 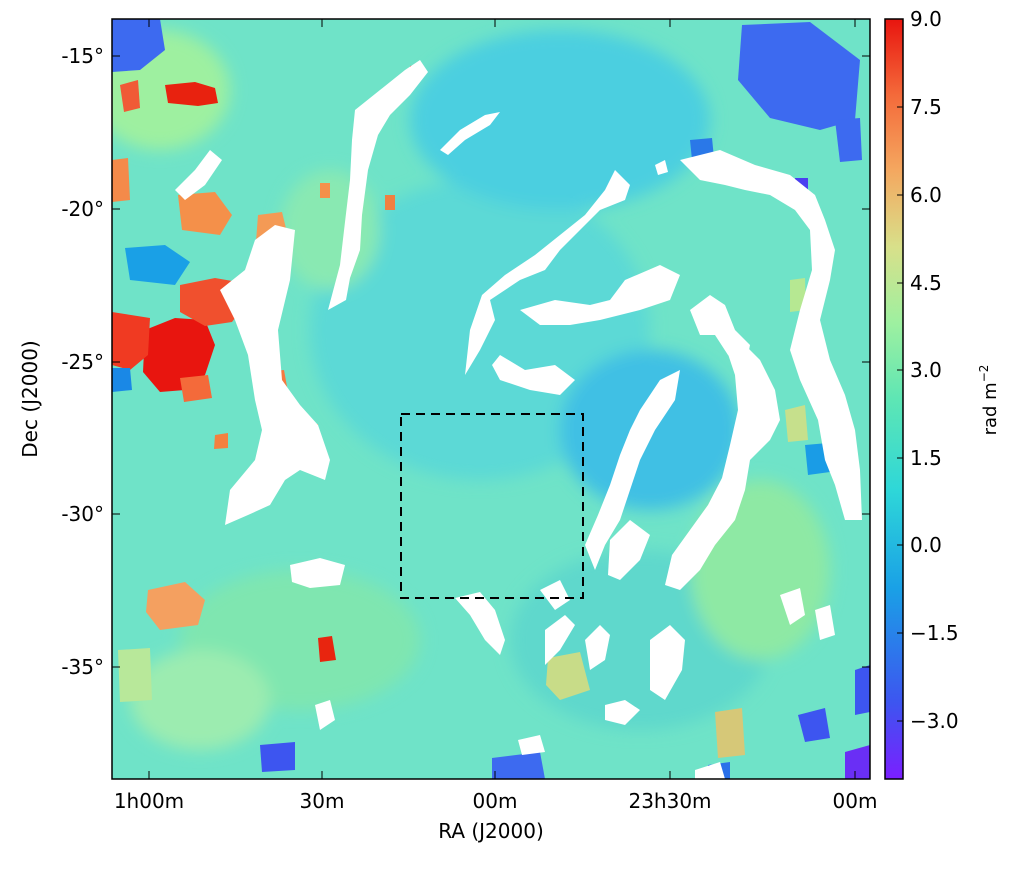 I want to click on colorbar-label-exponent: −2, so click(x=984, y=374).